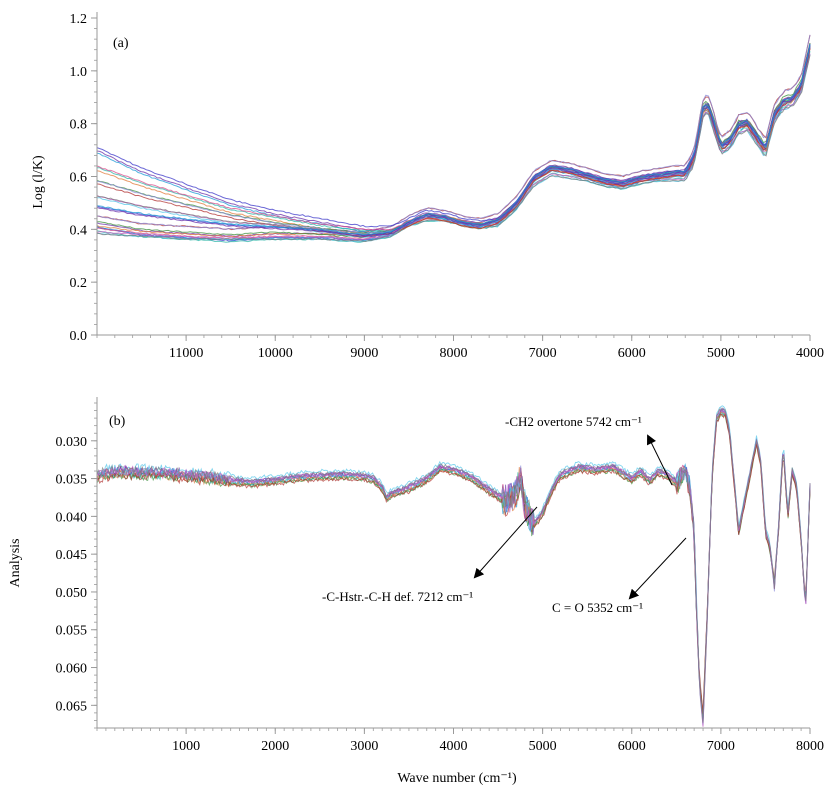 The width and height of the screenshot is (828, 790). What do you see at coordinates (79, 178) in the screenshot?
I see `panel-a-y-tick-label: 0.6` at bounding box center [79, 178].